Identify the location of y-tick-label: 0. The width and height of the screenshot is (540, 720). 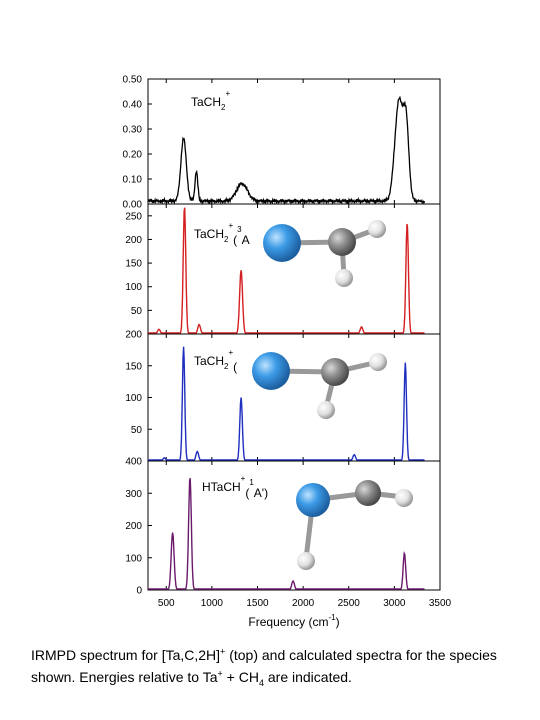
(139, 591).